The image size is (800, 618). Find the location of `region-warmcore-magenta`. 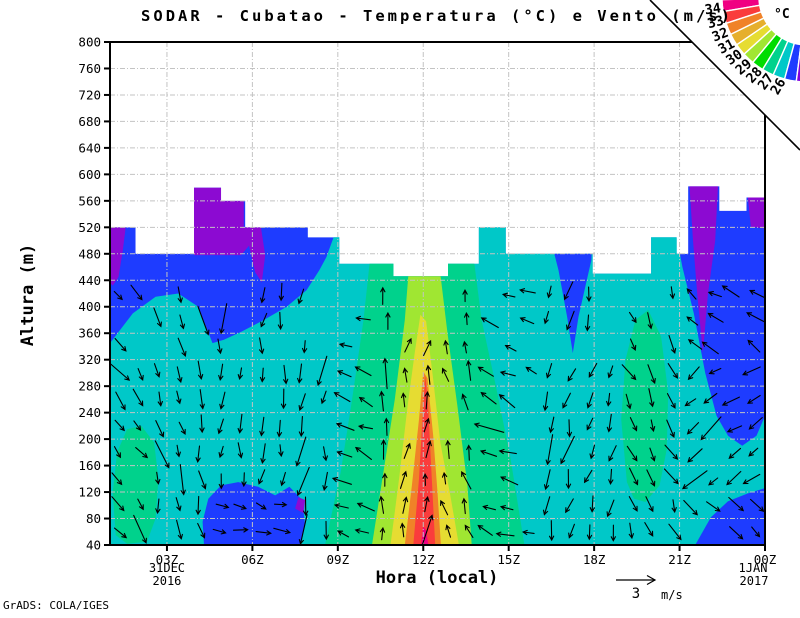

region-warmcore-magenta is located at coordinates (425, 535).